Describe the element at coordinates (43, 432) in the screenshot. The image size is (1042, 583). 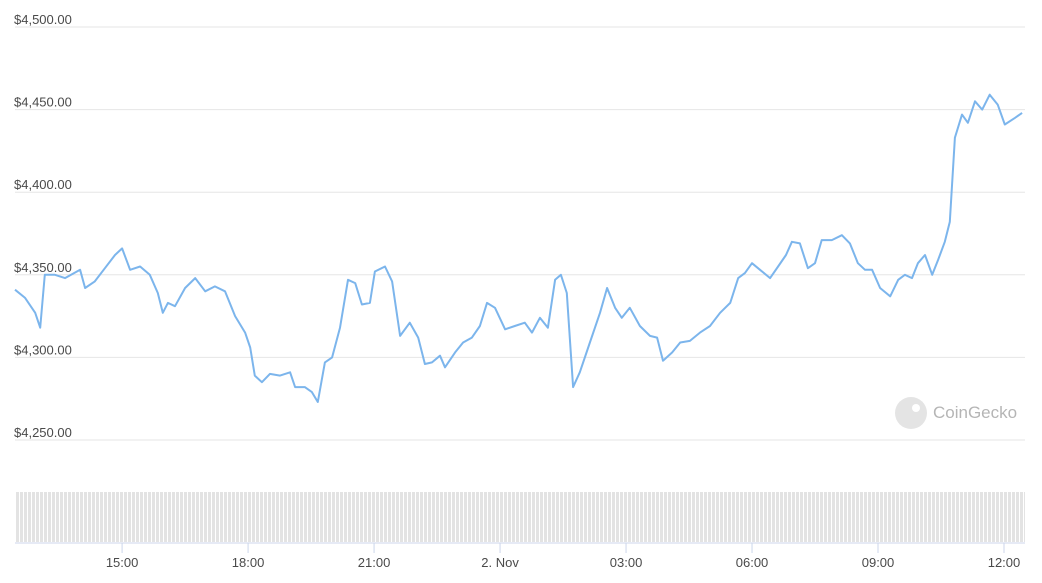
I see `y-tick-label: $4,250.00` at that location.